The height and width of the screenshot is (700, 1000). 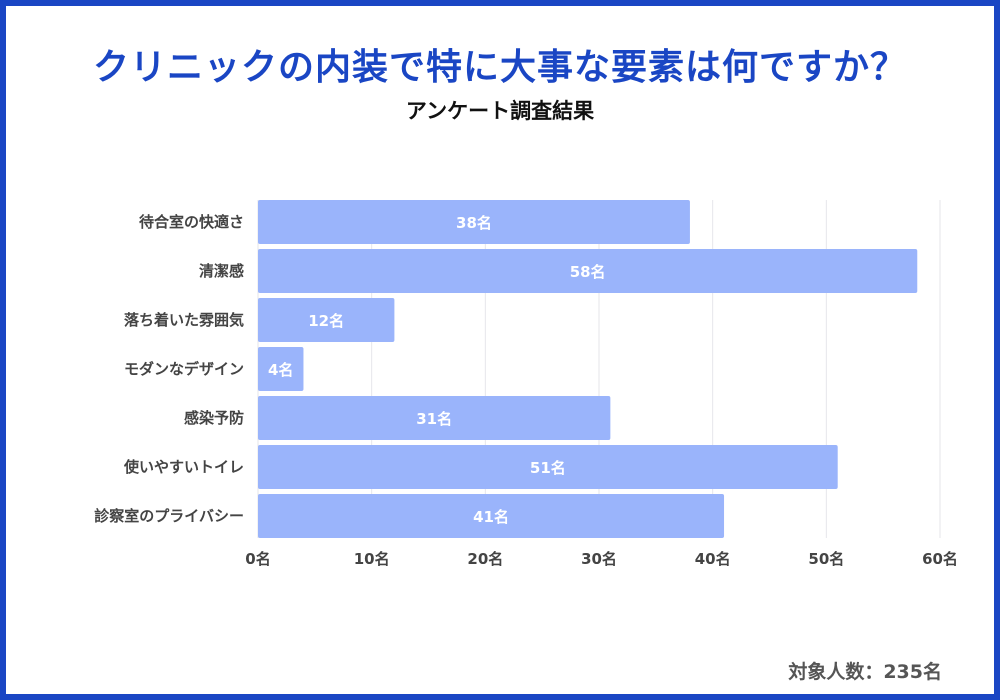 I want to click on x-tick-label: 60名, so click(x=940, y=559).